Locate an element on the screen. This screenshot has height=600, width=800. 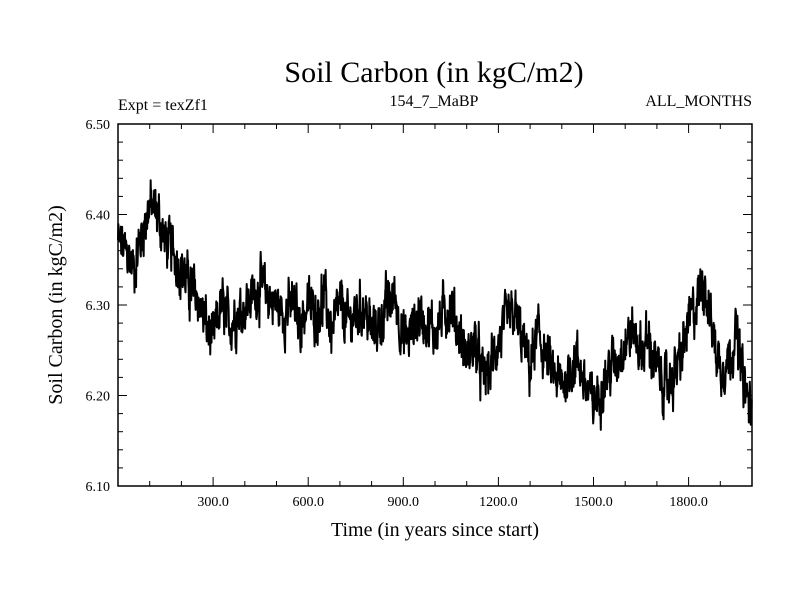
y-axis-title: Soil Carbon (in kgC/m2) is located at coordinates (56, 304).